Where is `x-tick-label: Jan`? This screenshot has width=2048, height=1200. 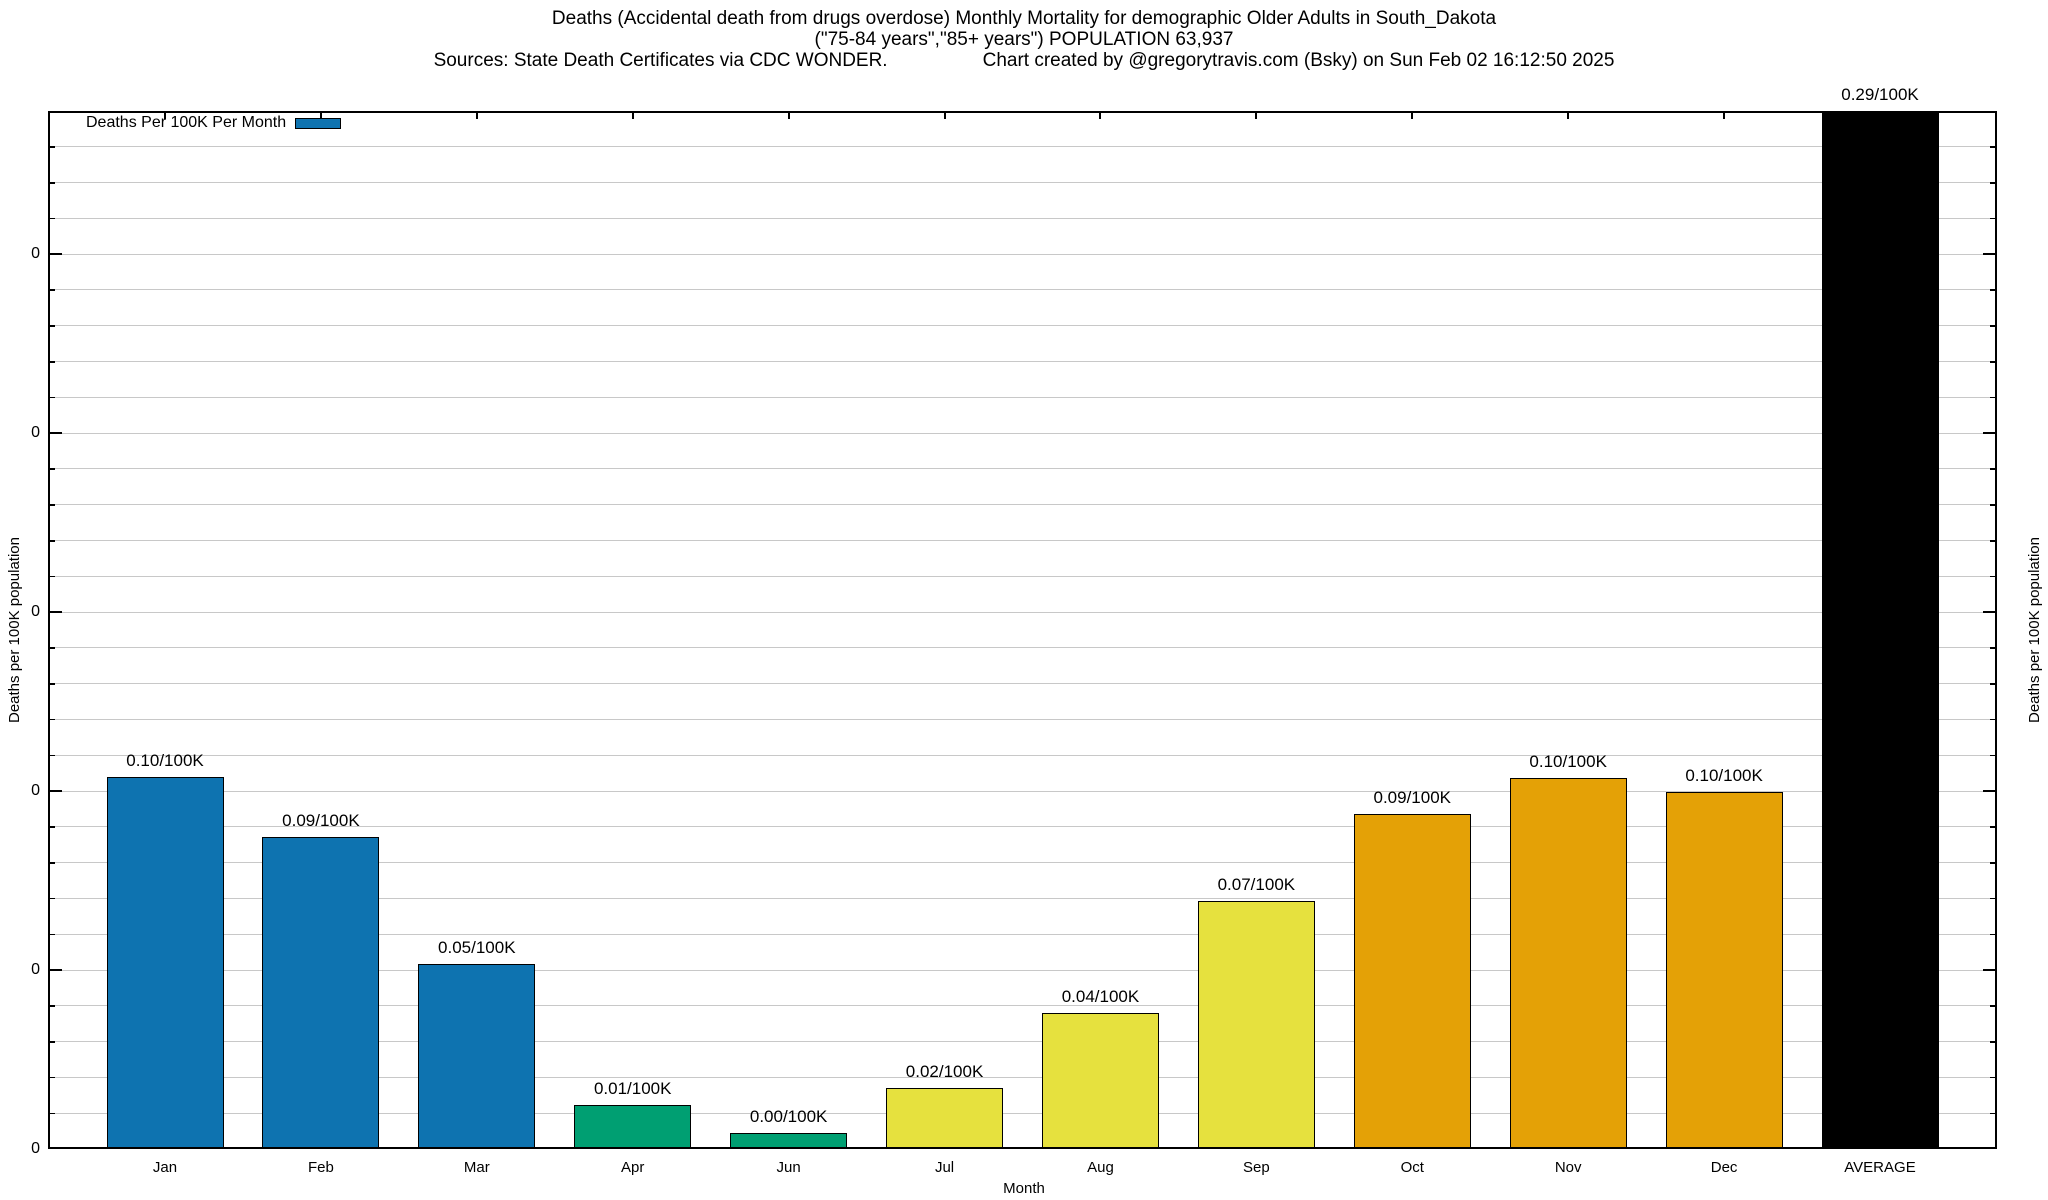 x-tick-label: Jan is located at coordinates (165, 1167).